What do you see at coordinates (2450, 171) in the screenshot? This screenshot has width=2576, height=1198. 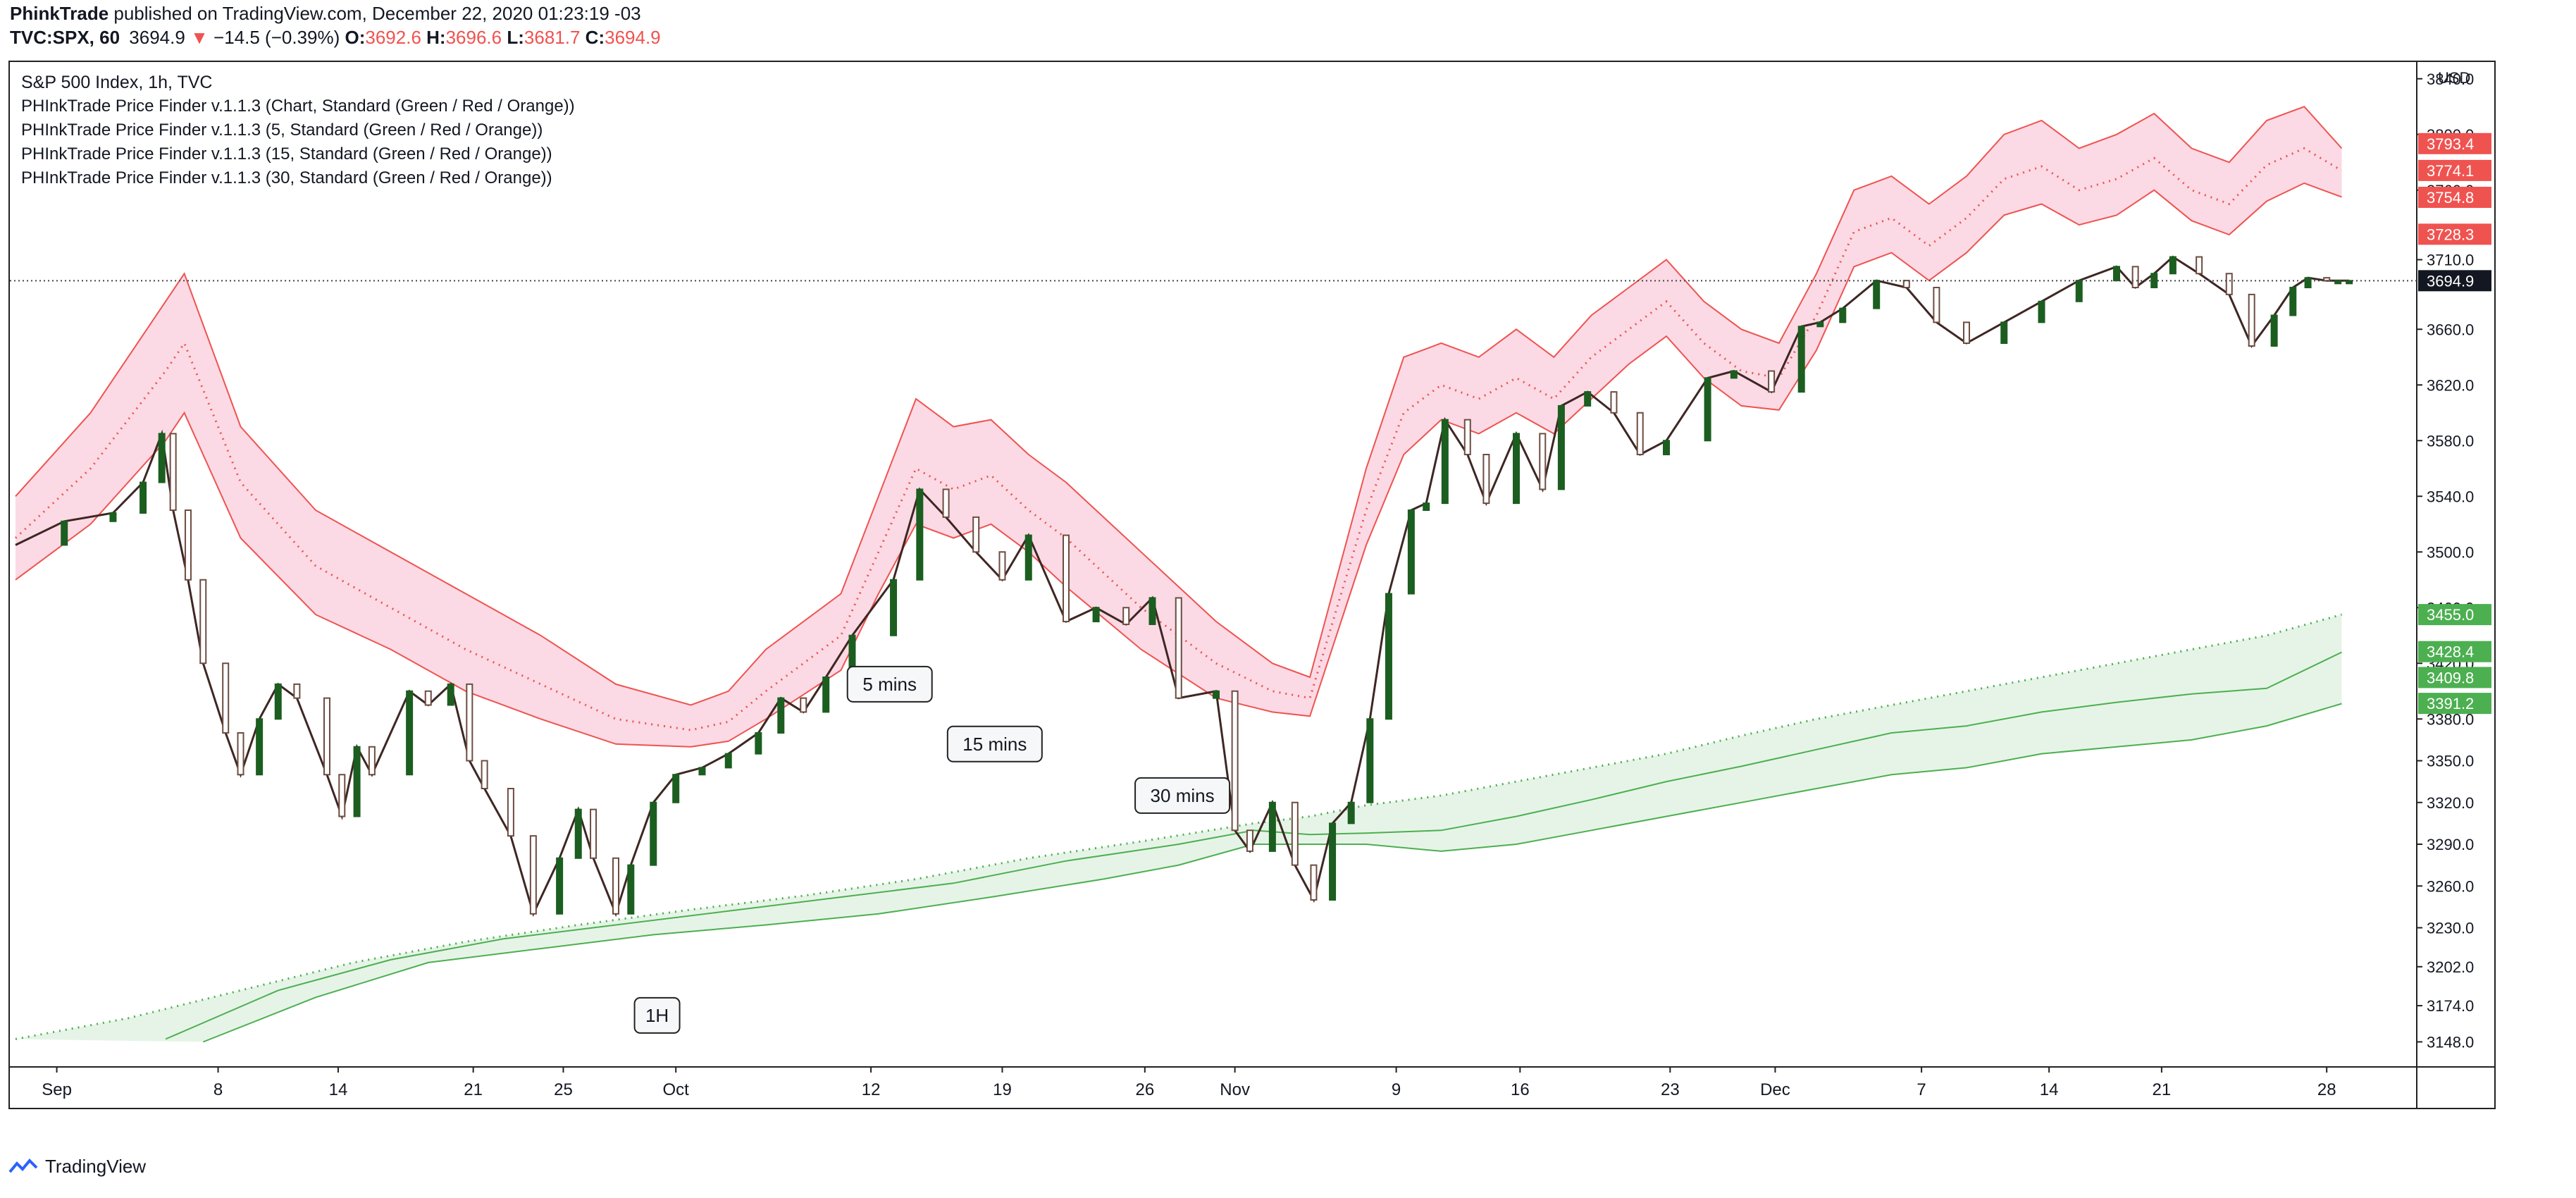 I see `price-axis-label: 3774.1` at bounding box center [2450, 171].